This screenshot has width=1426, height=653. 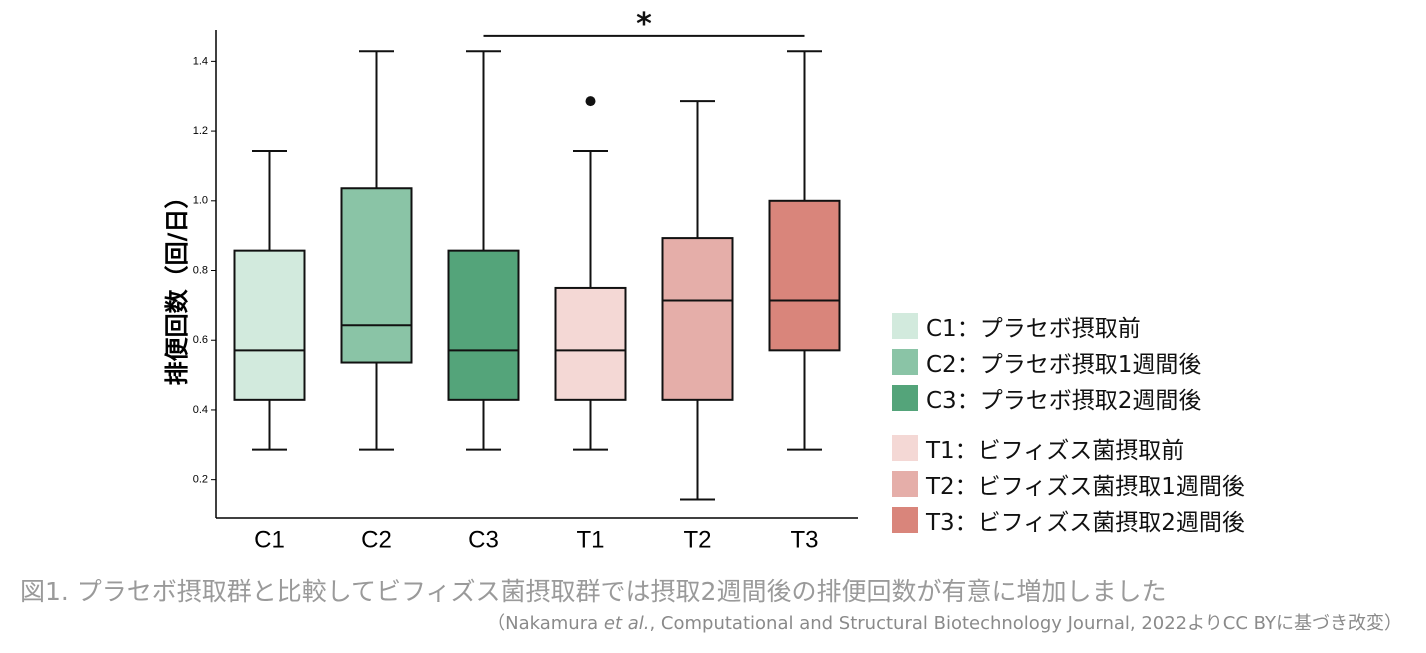 I want to click on y-tick-label: 0.6, so click(x=200, y=340).